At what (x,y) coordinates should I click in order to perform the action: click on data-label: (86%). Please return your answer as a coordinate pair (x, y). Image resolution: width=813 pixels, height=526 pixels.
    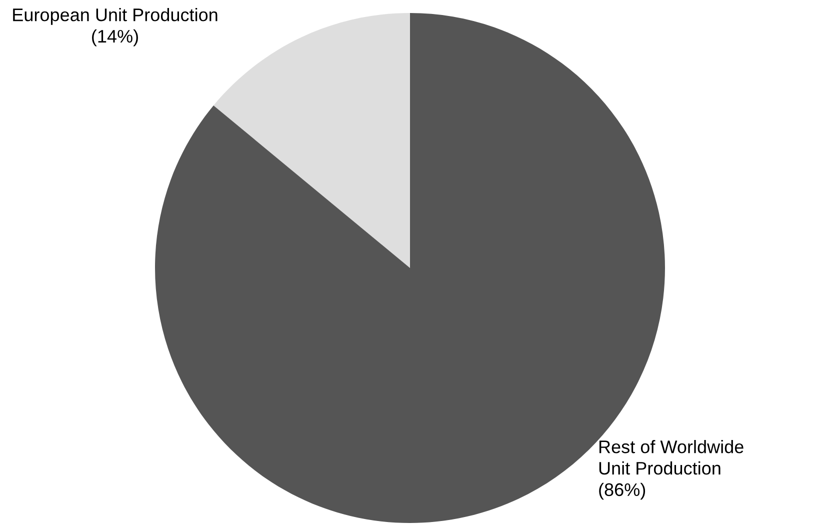
    Looking at the image, I should click on (622, 491).